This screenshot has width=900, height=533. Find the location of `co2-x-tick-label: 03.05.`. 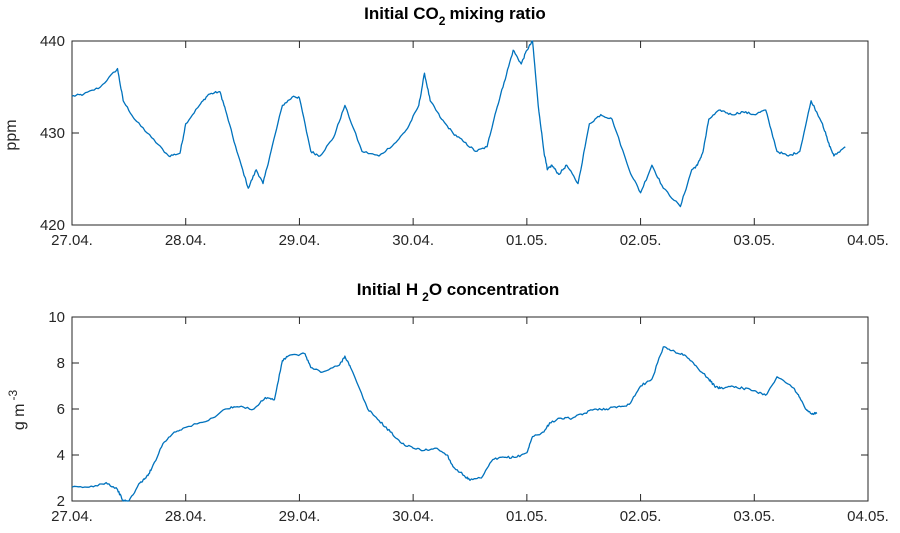

co2-x-tick-label: 03.05. is located at coordinates (754, 240).